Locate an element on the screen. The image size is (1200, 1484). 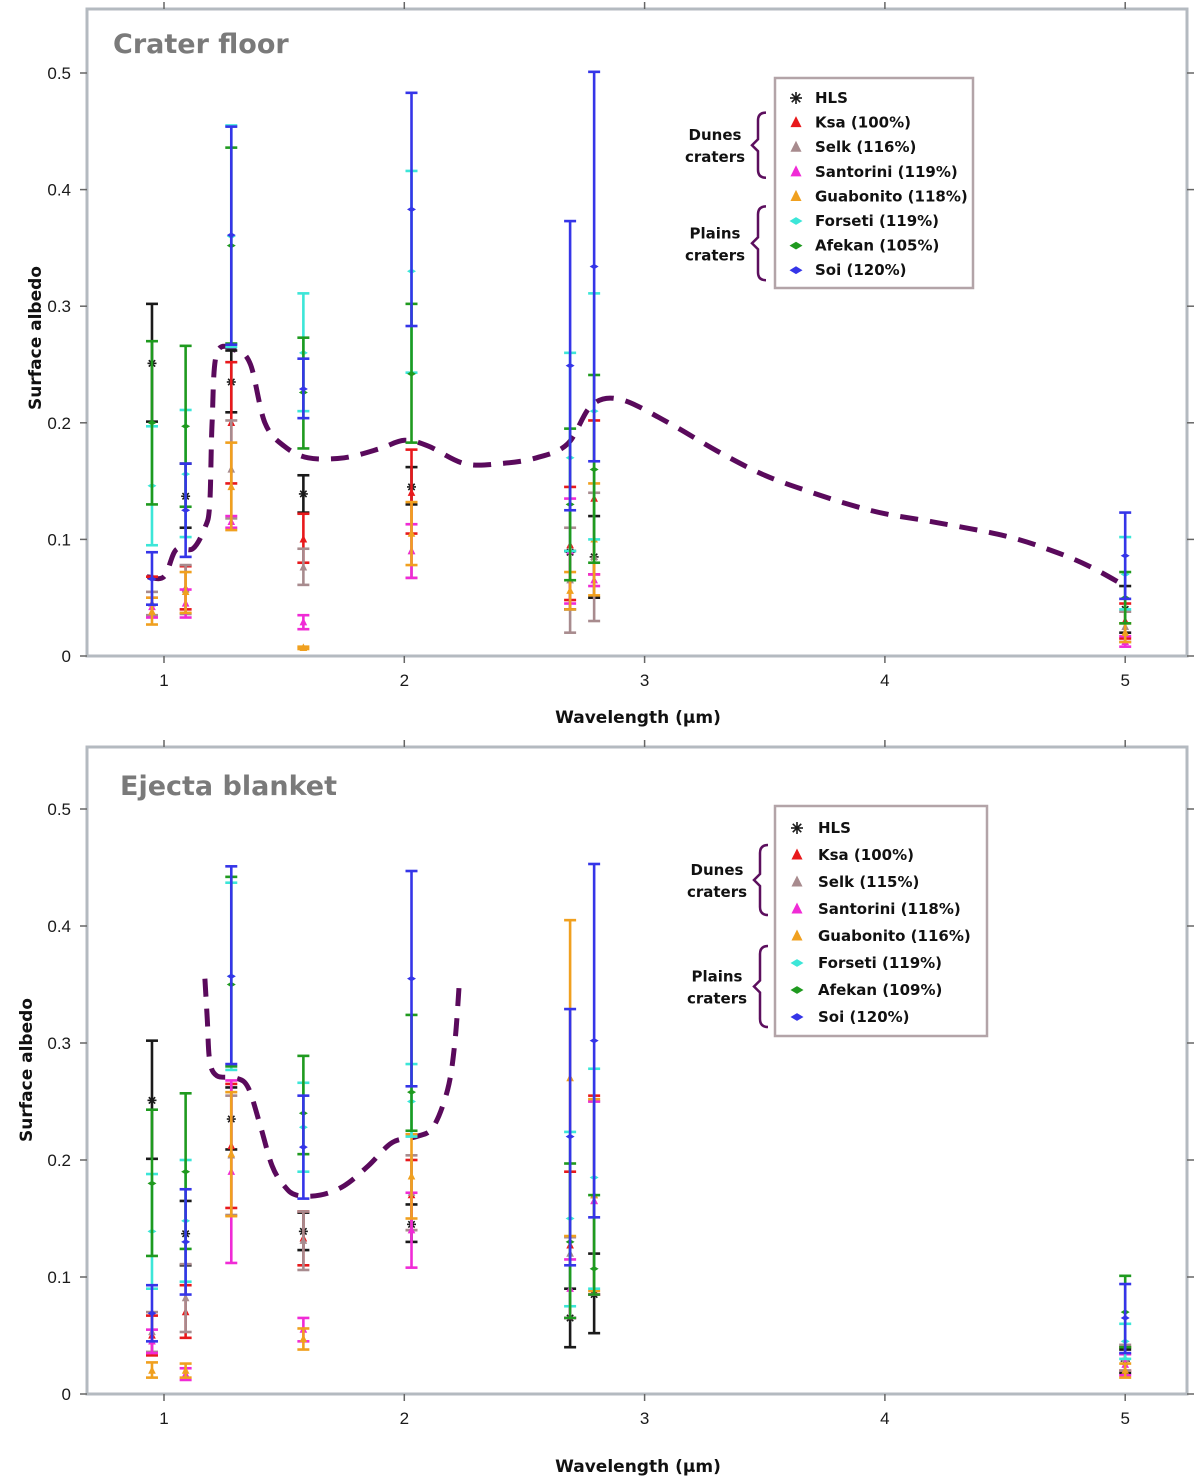
legend-entry: Selk (115%) is located at coordinates (868, 882).